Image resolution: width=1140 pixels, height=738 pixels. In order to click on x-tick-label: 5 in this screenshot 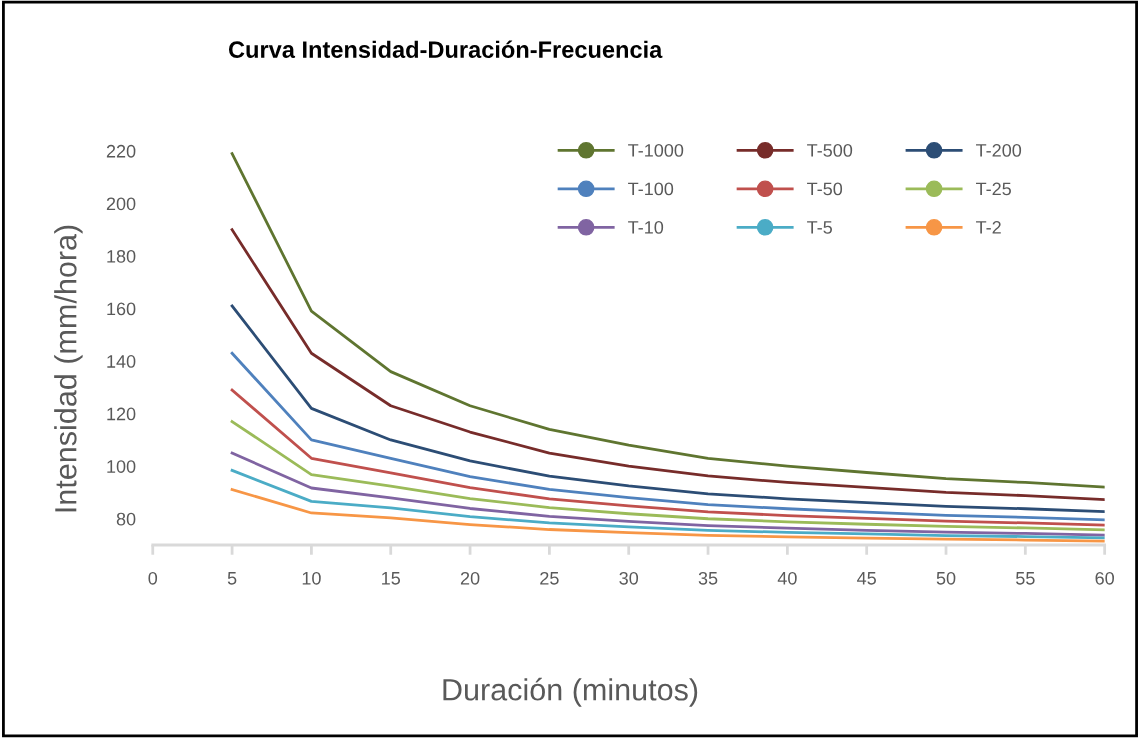, I will do `click(232, 578)`.